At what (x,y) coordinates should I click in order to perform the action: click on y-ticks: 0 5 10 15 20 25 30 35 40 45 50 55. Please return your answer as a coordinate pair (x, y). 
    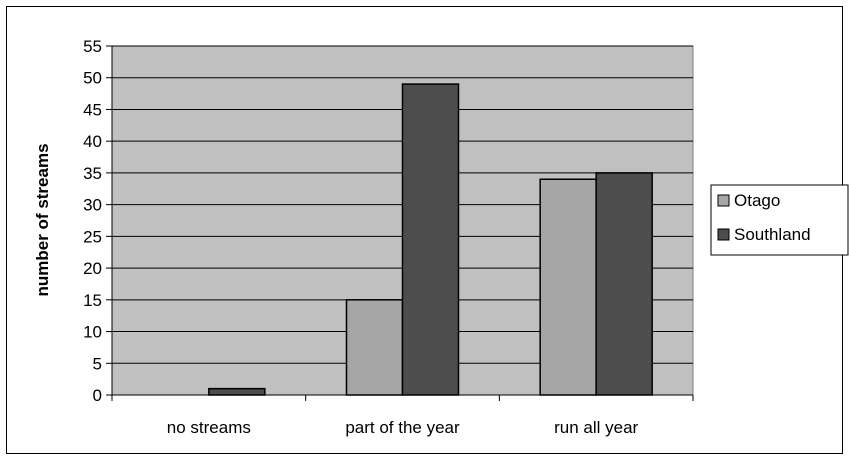
    Looking at the image, I should click on (97, 221).